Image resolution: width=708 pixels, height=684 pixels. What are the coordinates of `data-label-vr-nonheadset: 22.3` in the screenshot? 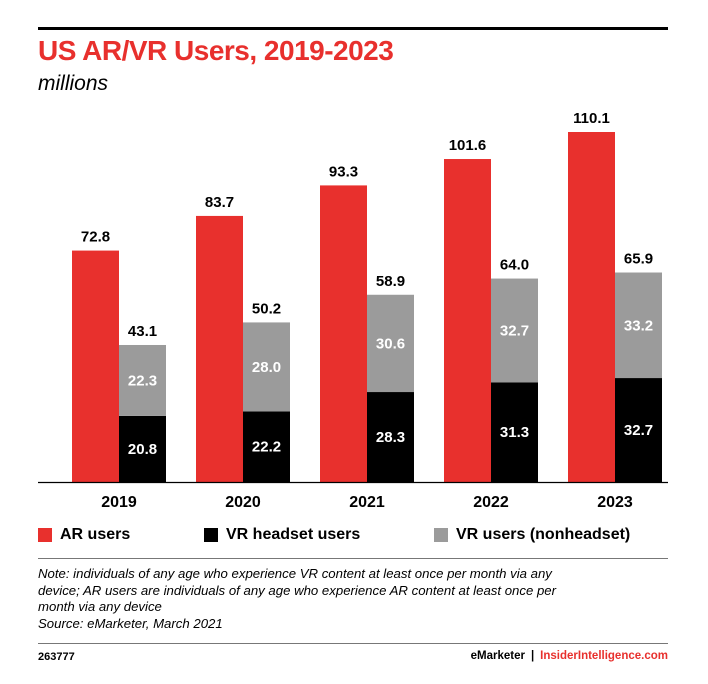 It's located at (142, 380).